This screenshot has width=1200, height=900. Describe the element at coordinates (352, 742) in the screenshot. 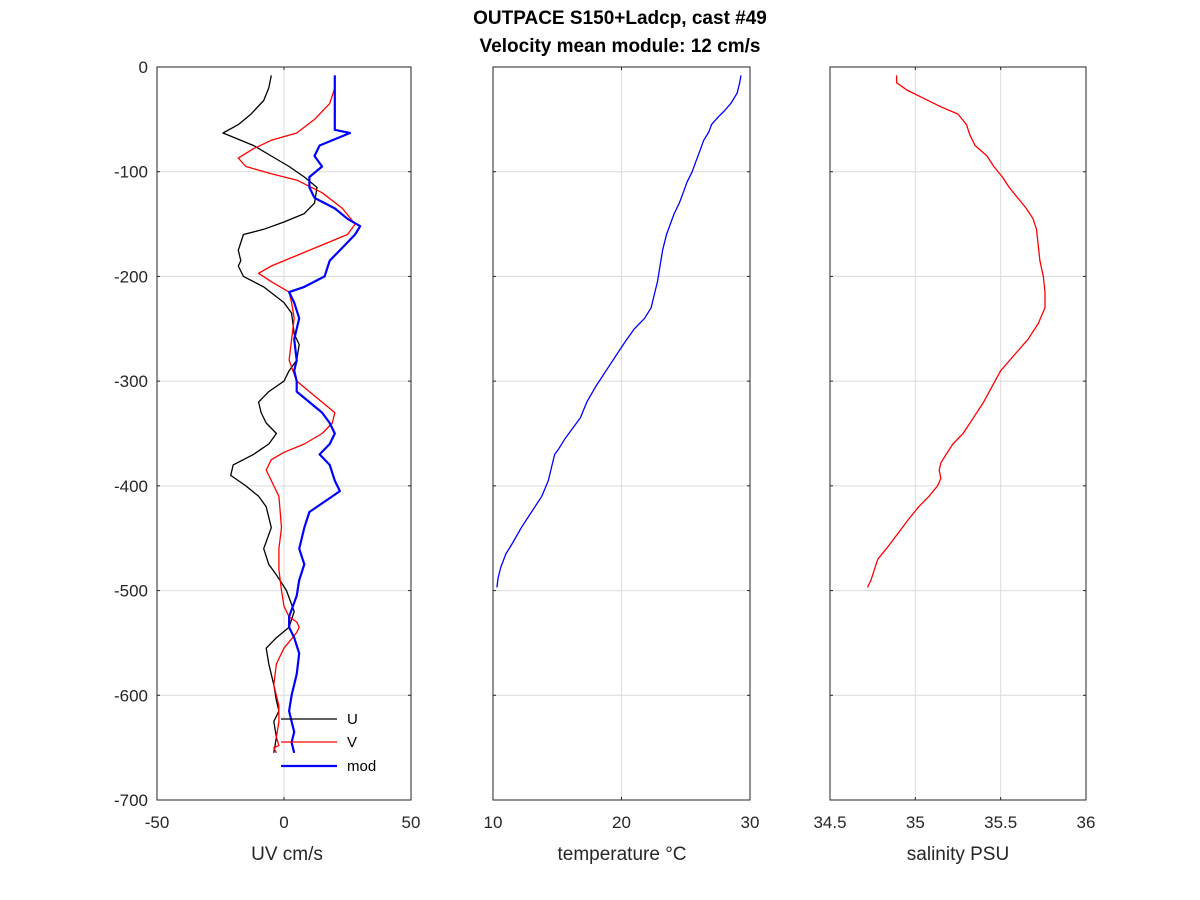

I see `legend-label-v: V` at that location.